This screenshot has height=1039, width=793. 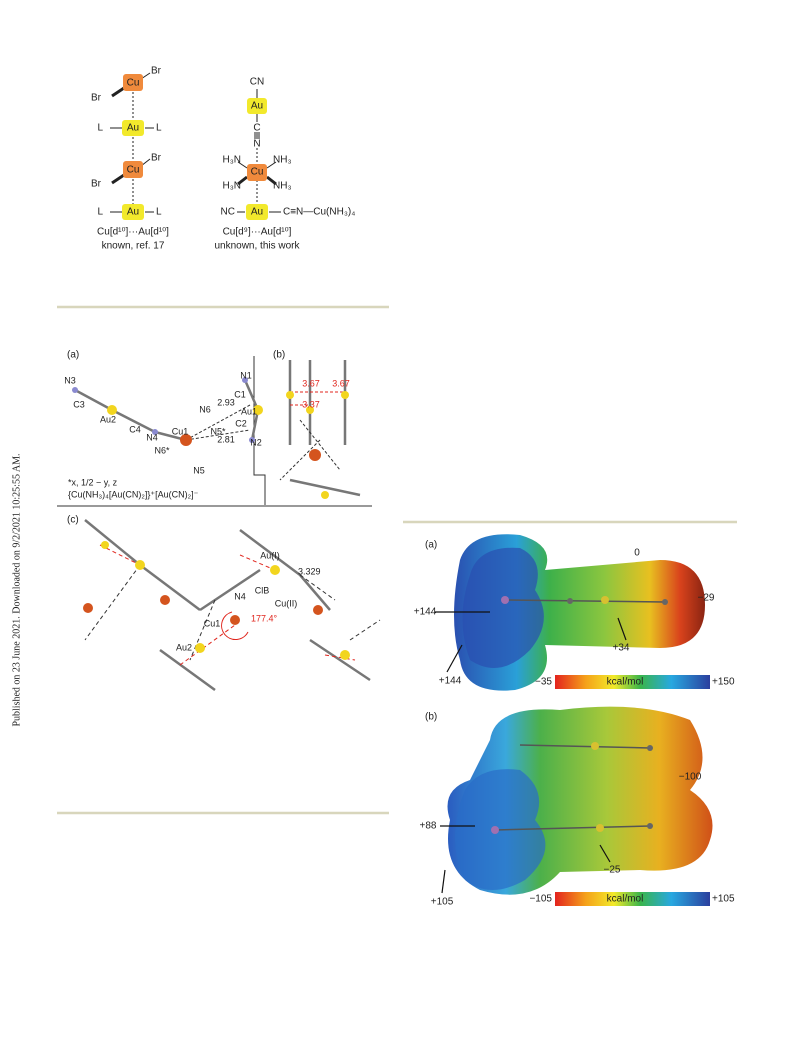 I want to click on atom-label: N1, so click(x=246, y=375).